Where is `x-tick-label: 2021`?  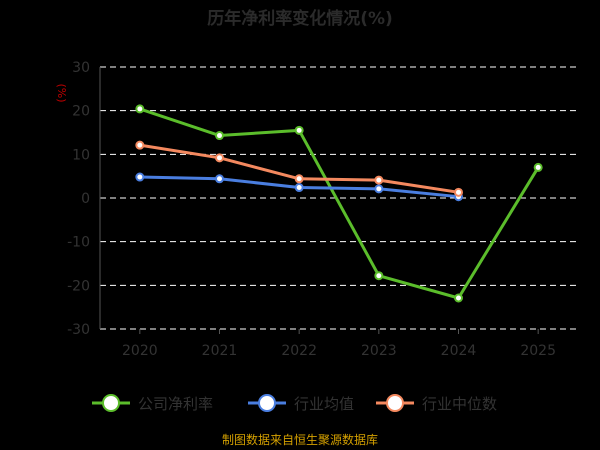
x-tick-label: 2021 is located at coordinates (220, 351).